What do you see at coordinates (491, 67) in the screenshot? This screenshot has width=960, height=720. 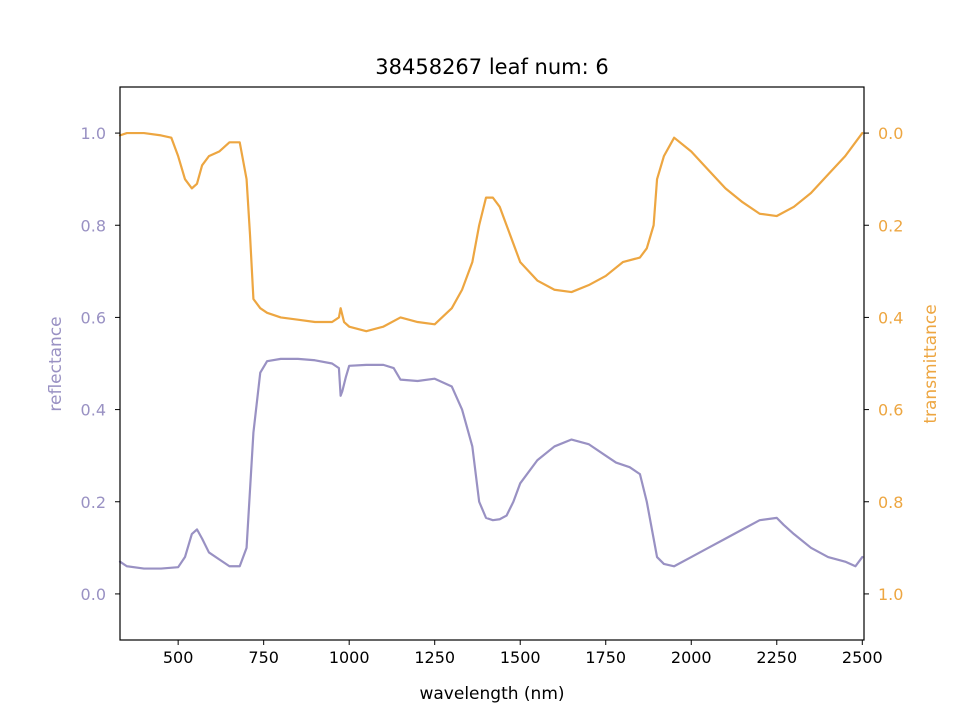 I see `chart-title: 38458267 leaf num: 6` at bounding box center [491, 67].